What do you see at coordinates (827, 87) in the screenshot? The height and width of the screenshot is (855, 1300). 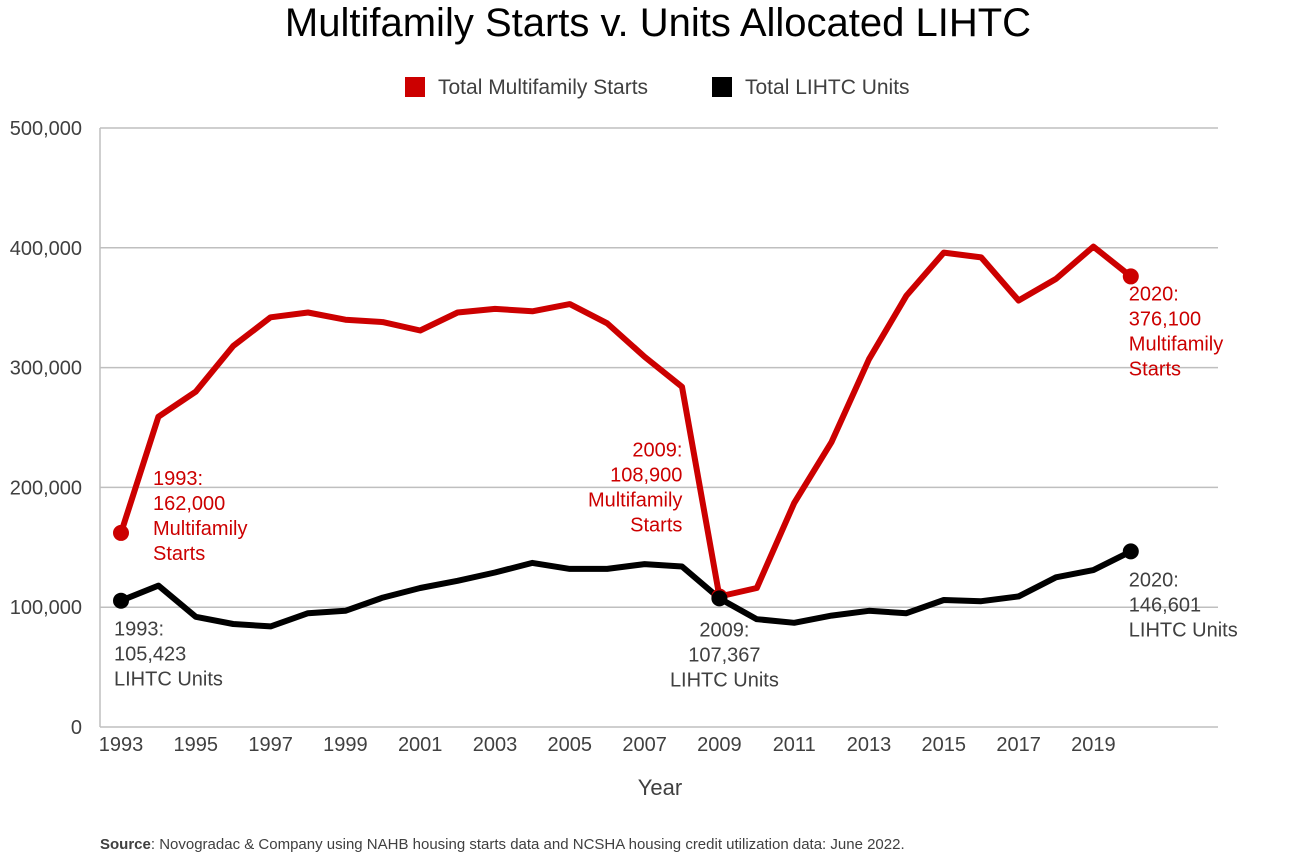 I see `legend-label-lihtc: Total LIHTC Units` at bounding box center [827, 87].